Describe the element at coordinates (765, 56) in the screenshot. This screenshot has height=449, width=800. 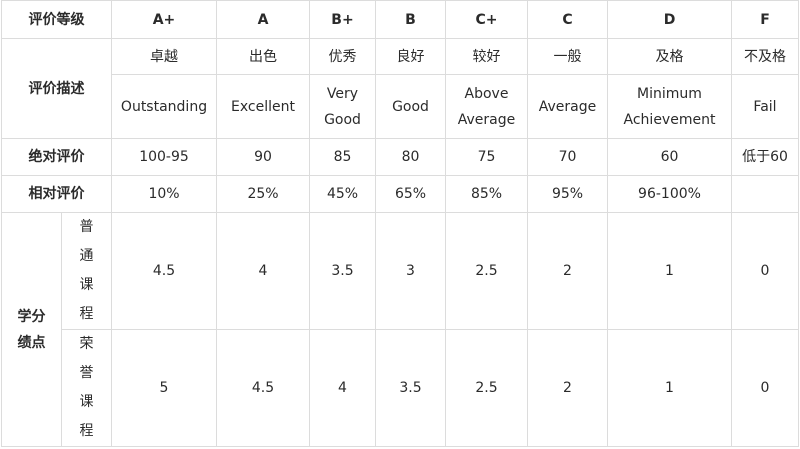
I see `description-cn-cell: 不及格` at that location.